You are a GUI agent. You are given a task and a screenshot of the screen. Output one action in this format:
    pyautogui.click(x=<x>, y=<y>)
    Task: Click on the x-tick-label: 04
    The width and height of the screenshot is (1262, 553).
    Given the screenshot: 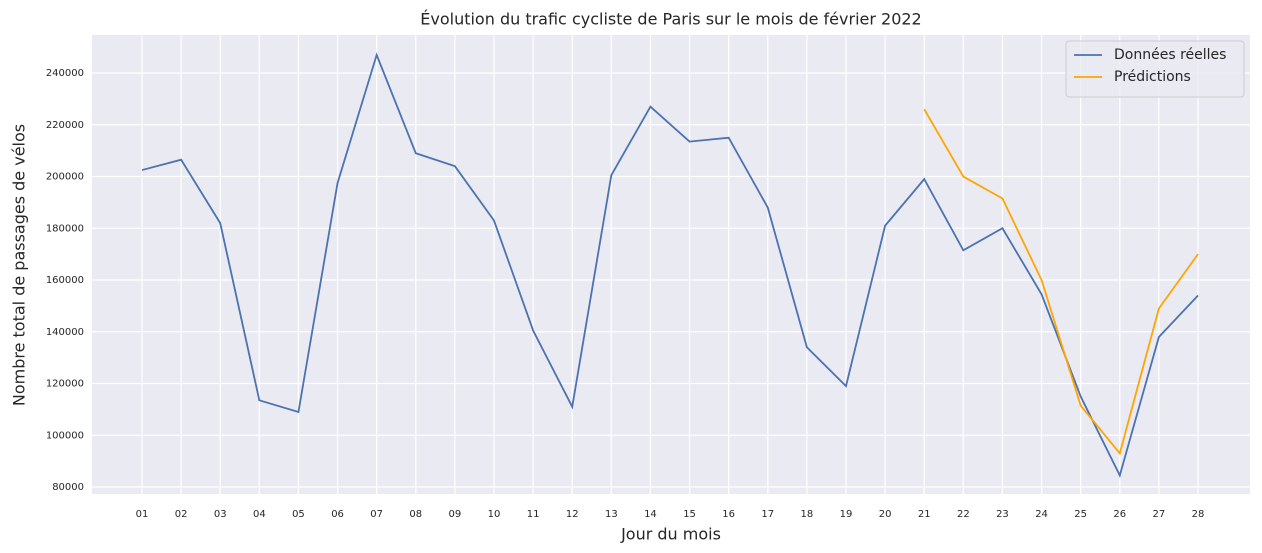 What is the action you would take?
    pyautogui.click(x=259, y=514)
    